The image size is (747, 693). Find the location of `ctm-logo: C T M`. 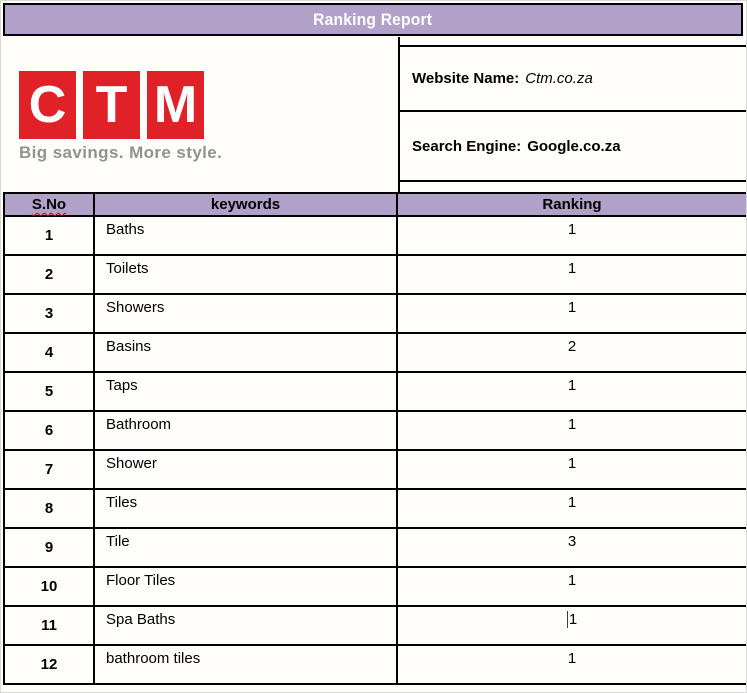

ctm-logo: C T M is located at coordinates (111, 105).